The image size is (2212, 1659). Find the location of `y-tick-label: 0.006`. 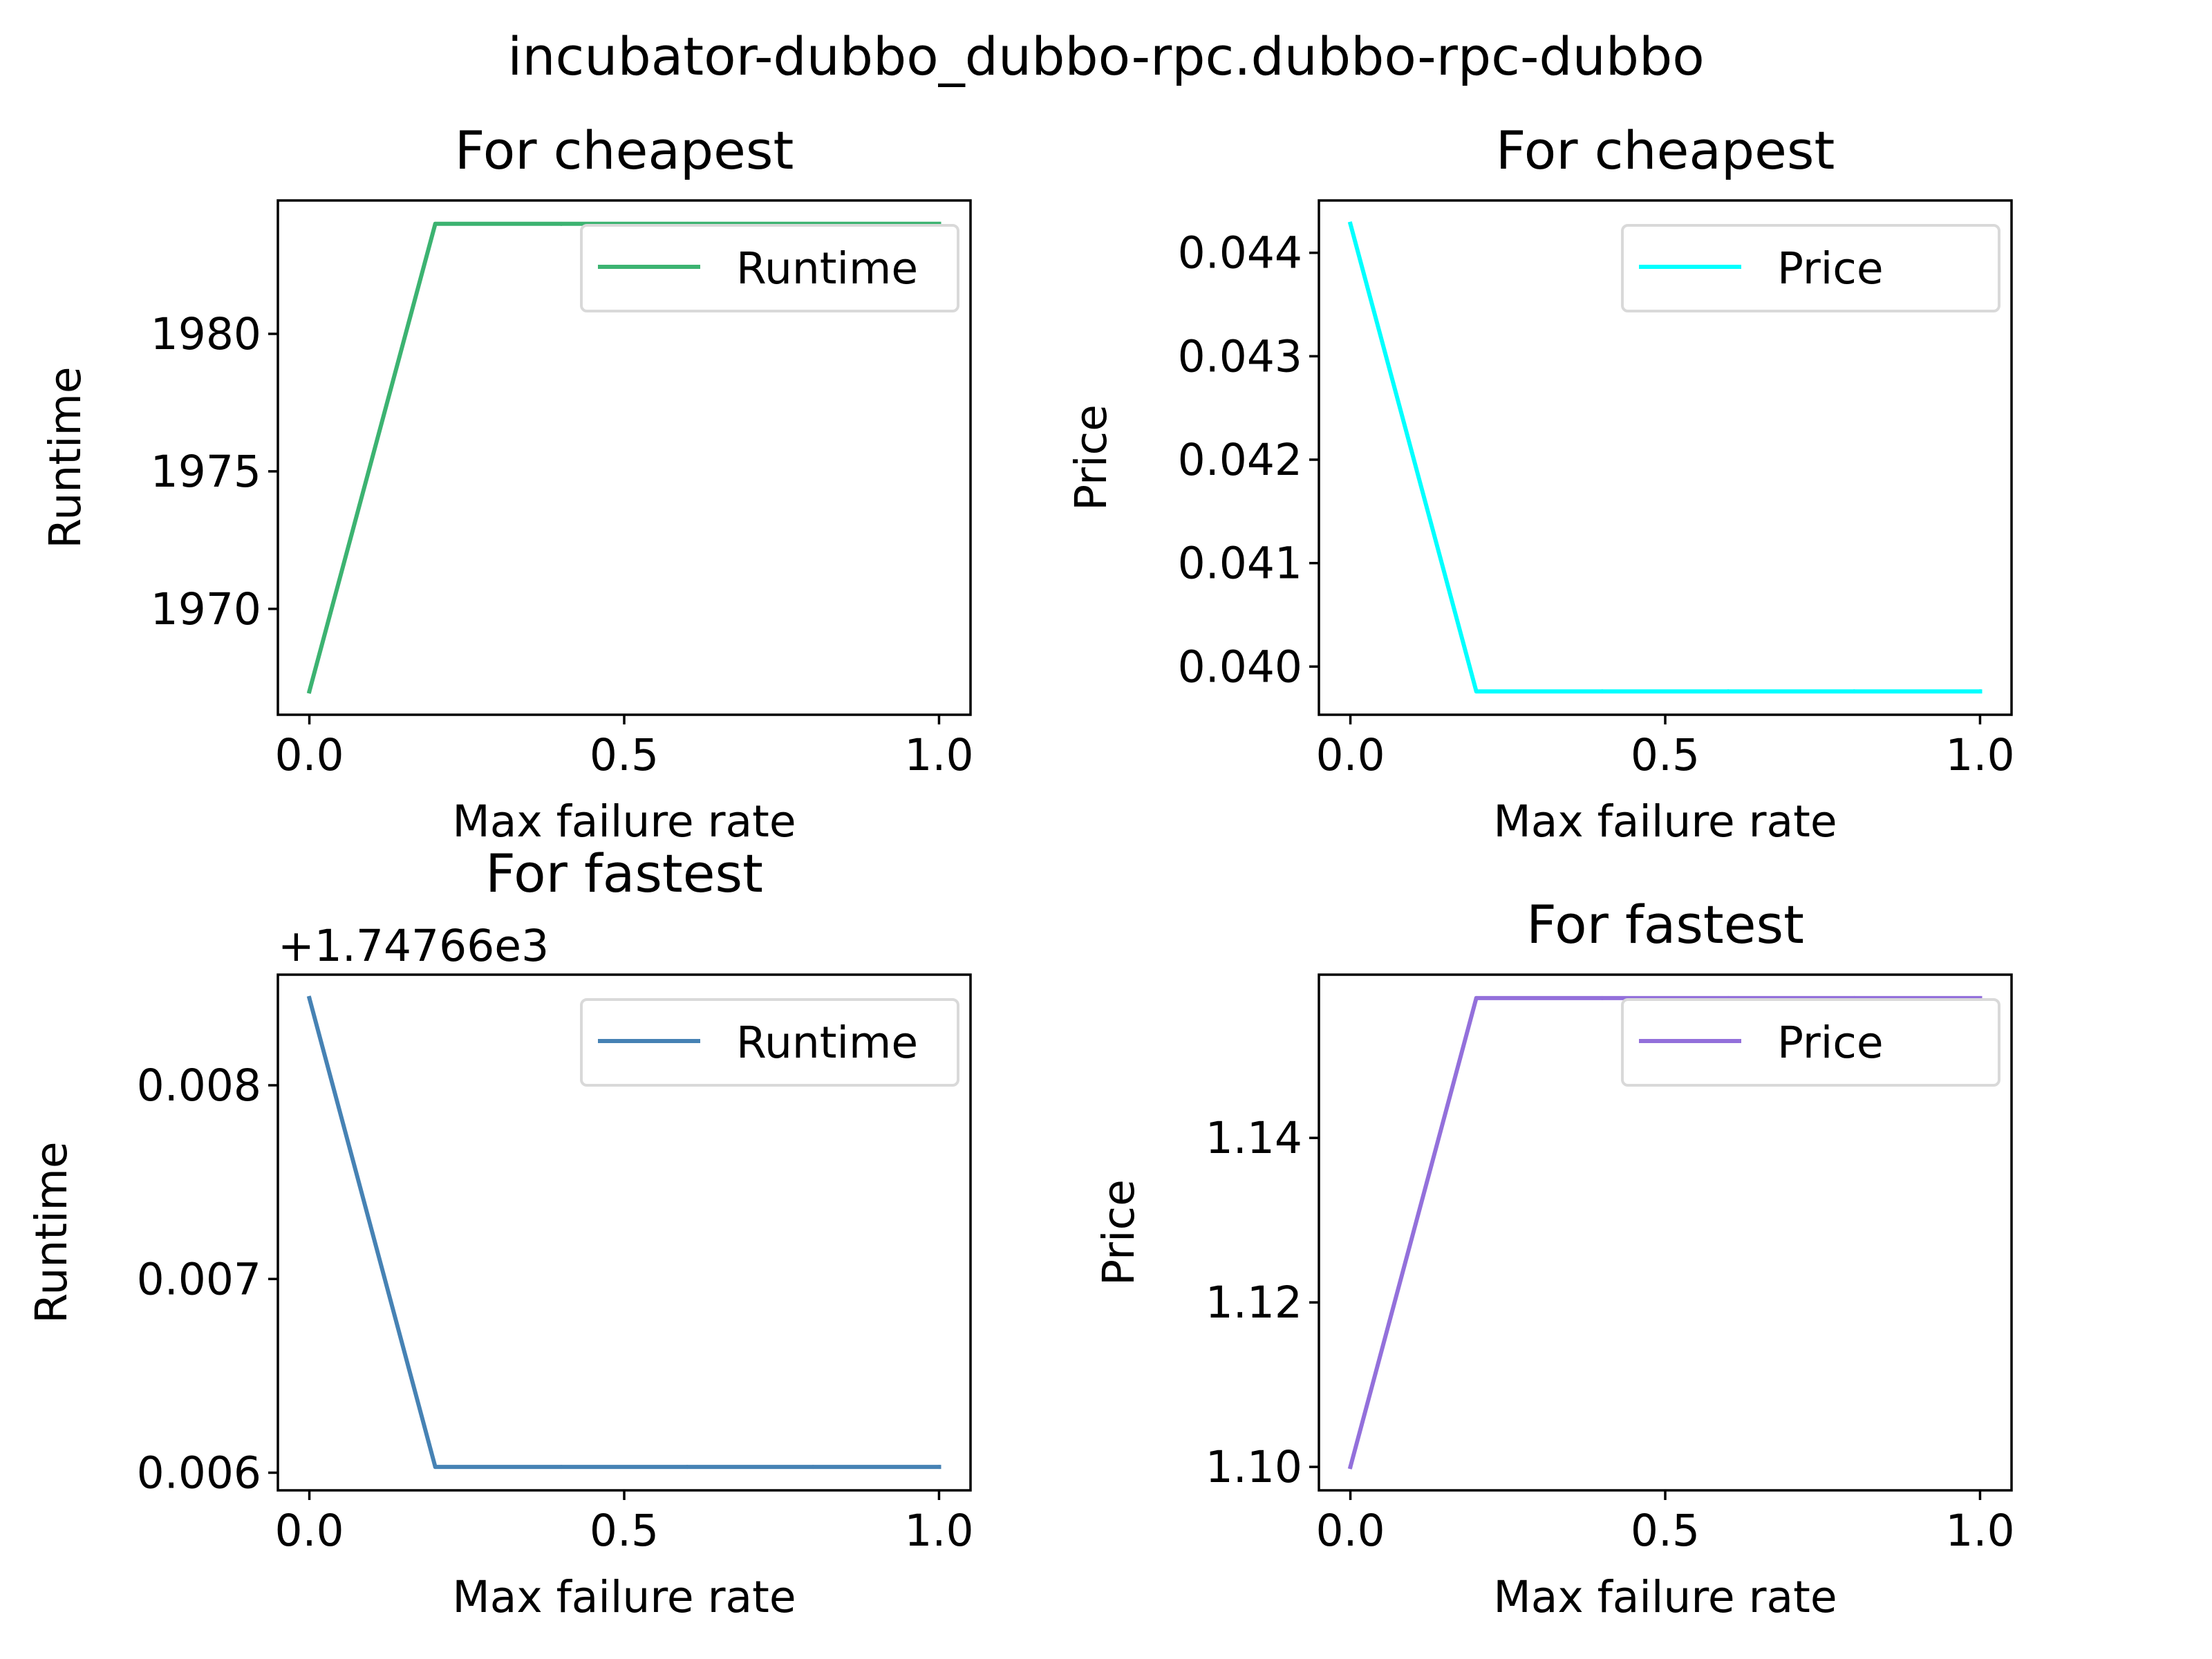

y-tick-label: 0.006 is located at coordinates (199, 1473).